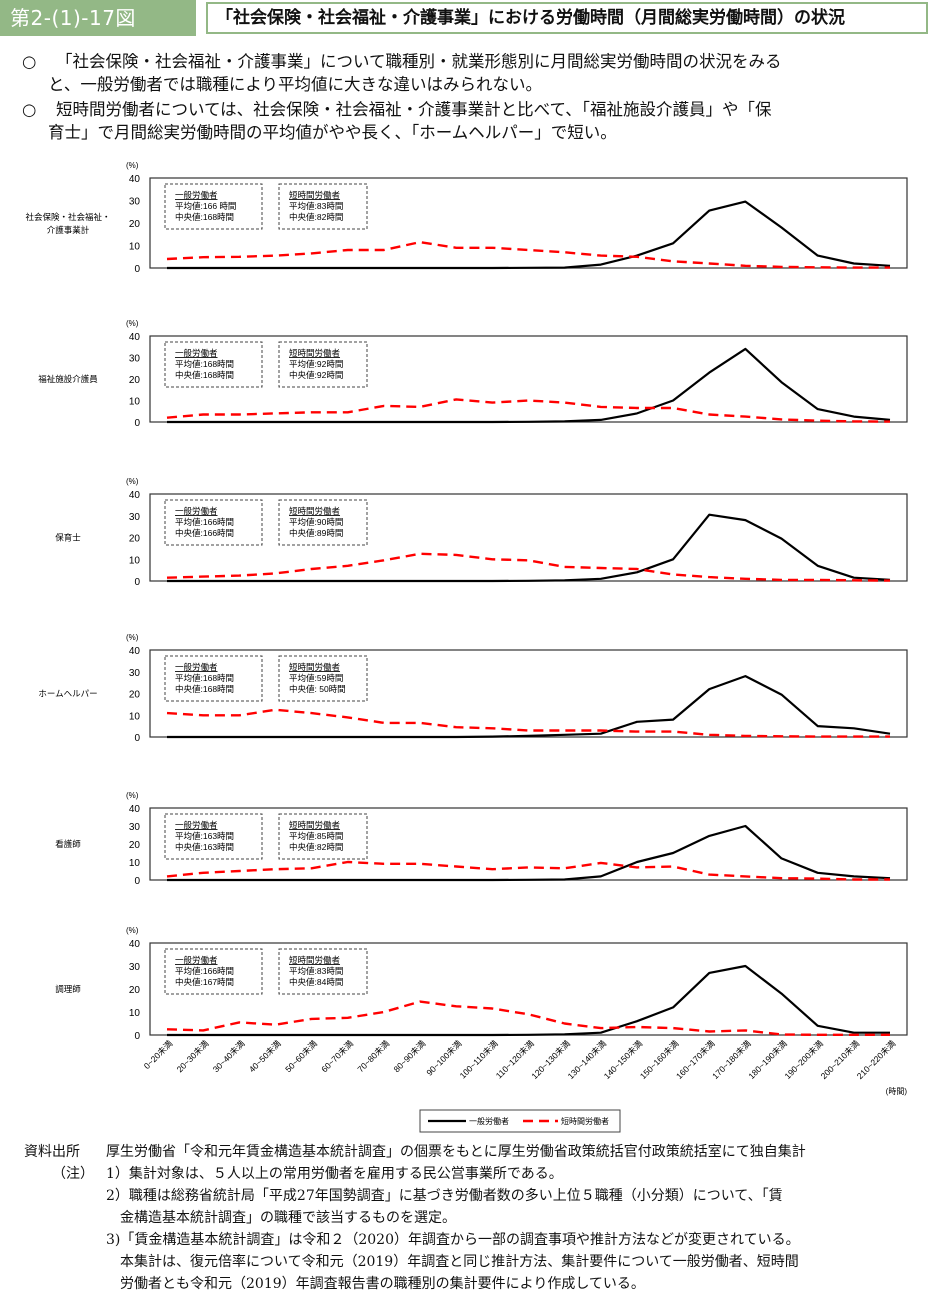 The height and width of the screenshot is (1295, 933). What do you see at coordinates (288, 1218) in the screenshot?
I see `note-2-cont: 金構造基本統計調査」の職種で該当するものを選定。` at bounding box center [288, 1218].